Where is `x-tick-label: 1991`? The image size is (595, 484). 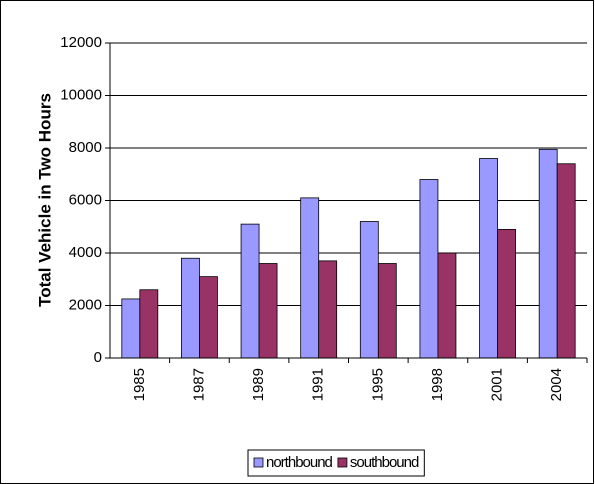
x-tick-label: 1991 is located at coordinates (318, 384).